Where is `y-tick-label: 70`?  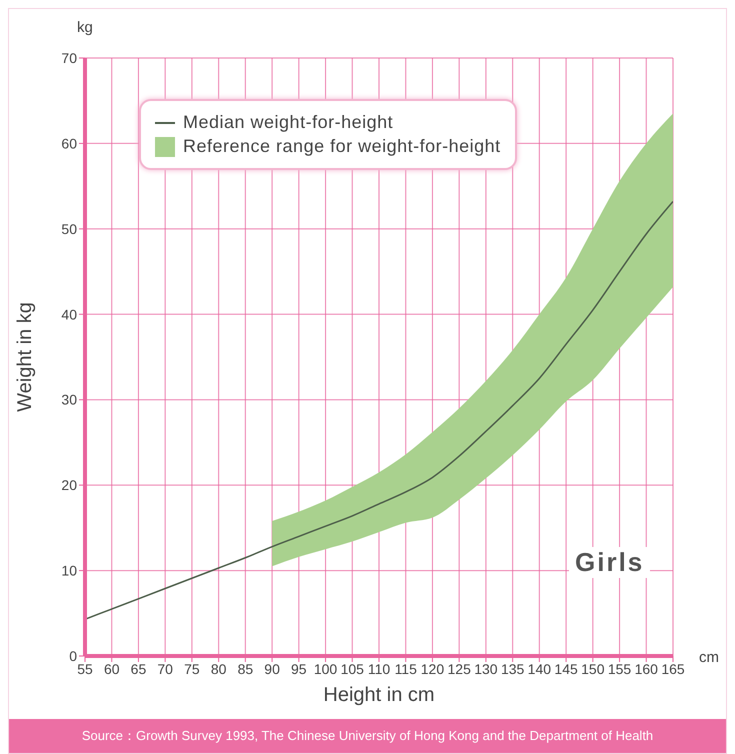 y-tick-label: 70 is located at coordinates (69, 58).